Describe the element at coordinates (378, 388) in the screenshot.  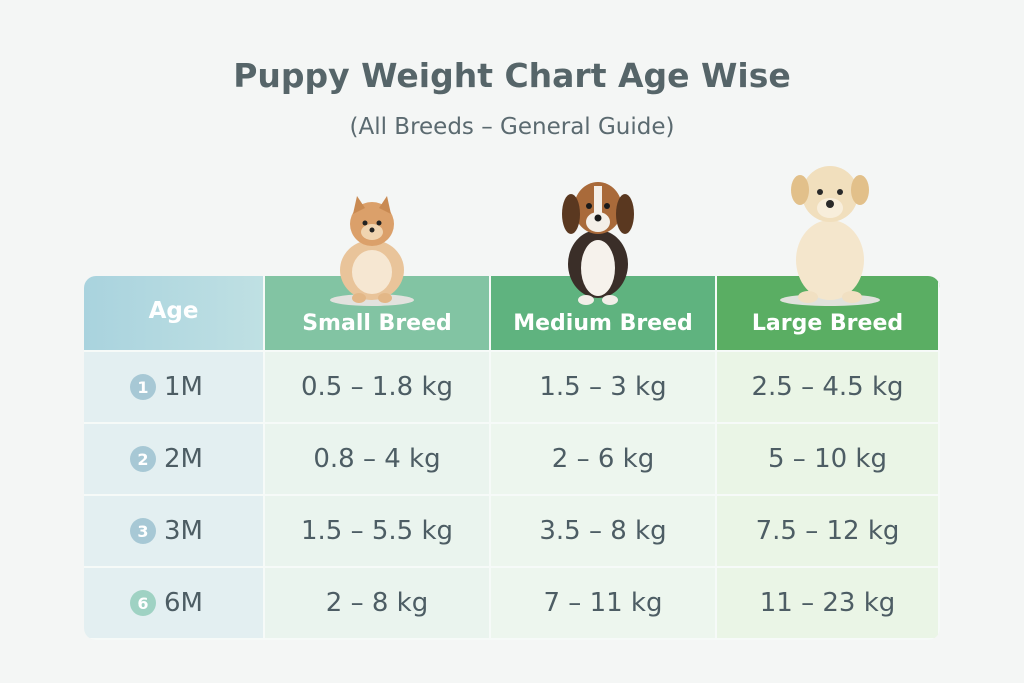
I see `small-breed-weight-cell: 0.5 – 1.8 kg` at that location.